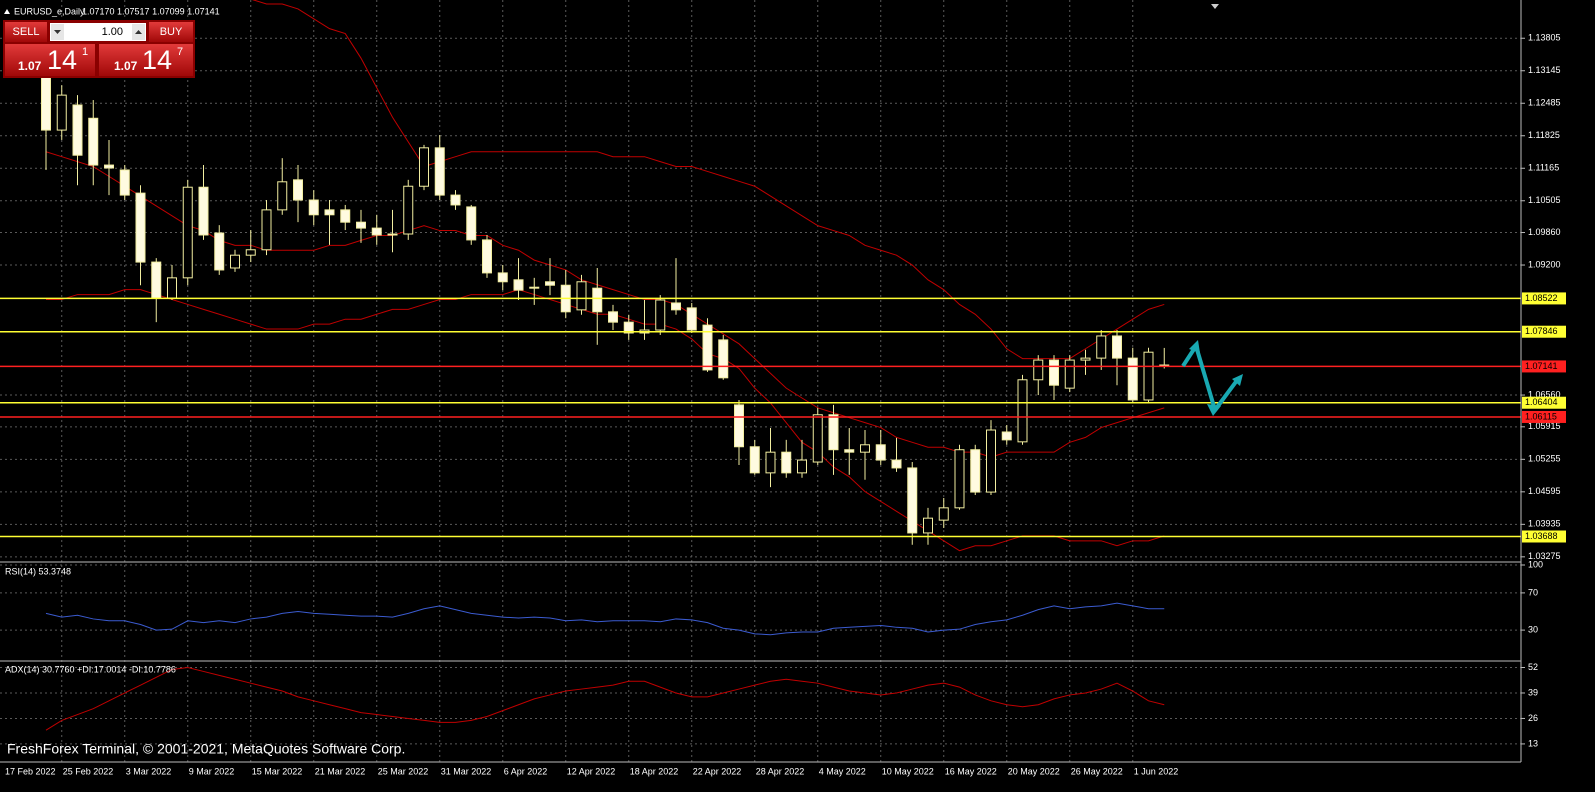 The width and height of the screenshot is (1595, 792). I want to click on y-tick-label: 1.10505, so click(1544, 200).